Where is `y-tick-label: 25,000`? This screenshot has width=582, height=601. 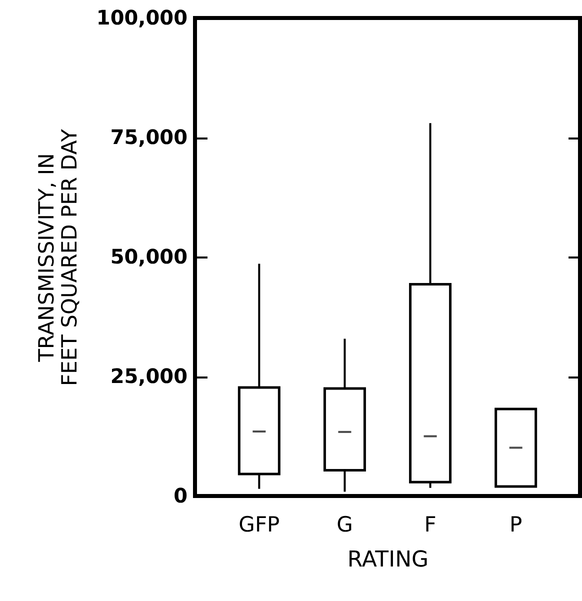 y-tick-label: 25,000 is located at coordinates (149, 376).